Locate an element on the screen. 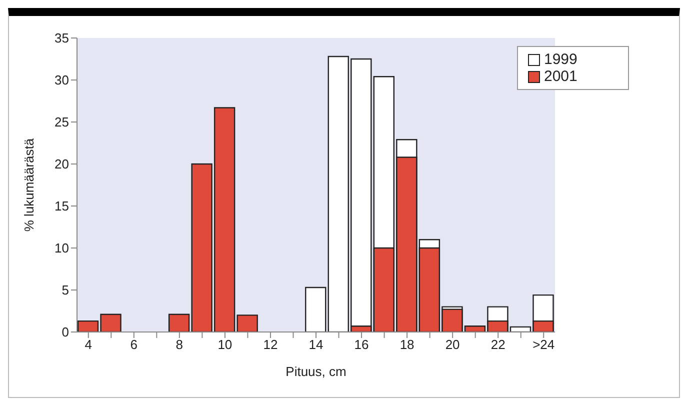 Image resolution: width=690 pixels, height=406 pixels. x-axis-title: Pituus, cm is located at coordinates (316, 371).